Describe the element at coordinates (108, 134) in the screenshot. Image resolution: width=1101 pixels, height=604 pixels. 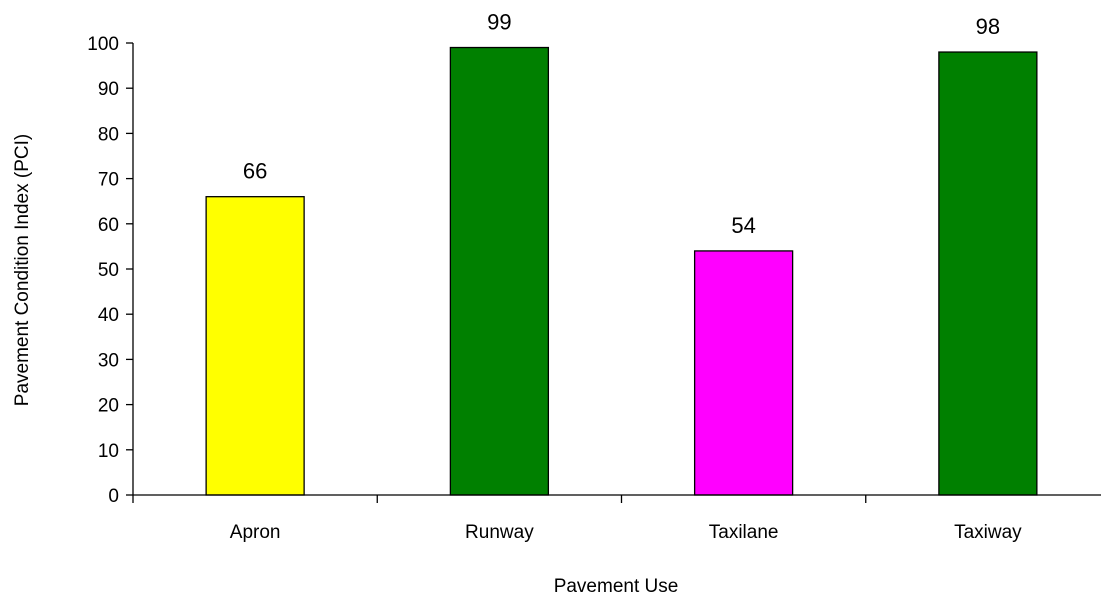
I see `y-tick-label: 80` at that location.